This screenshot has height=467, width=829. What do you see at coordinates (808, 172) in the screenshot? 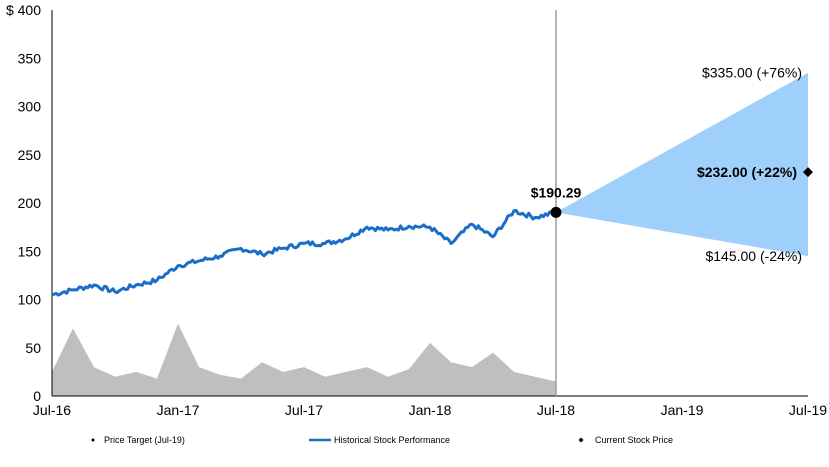
I see `price-target-diamond` at bounding box center [808, 172].